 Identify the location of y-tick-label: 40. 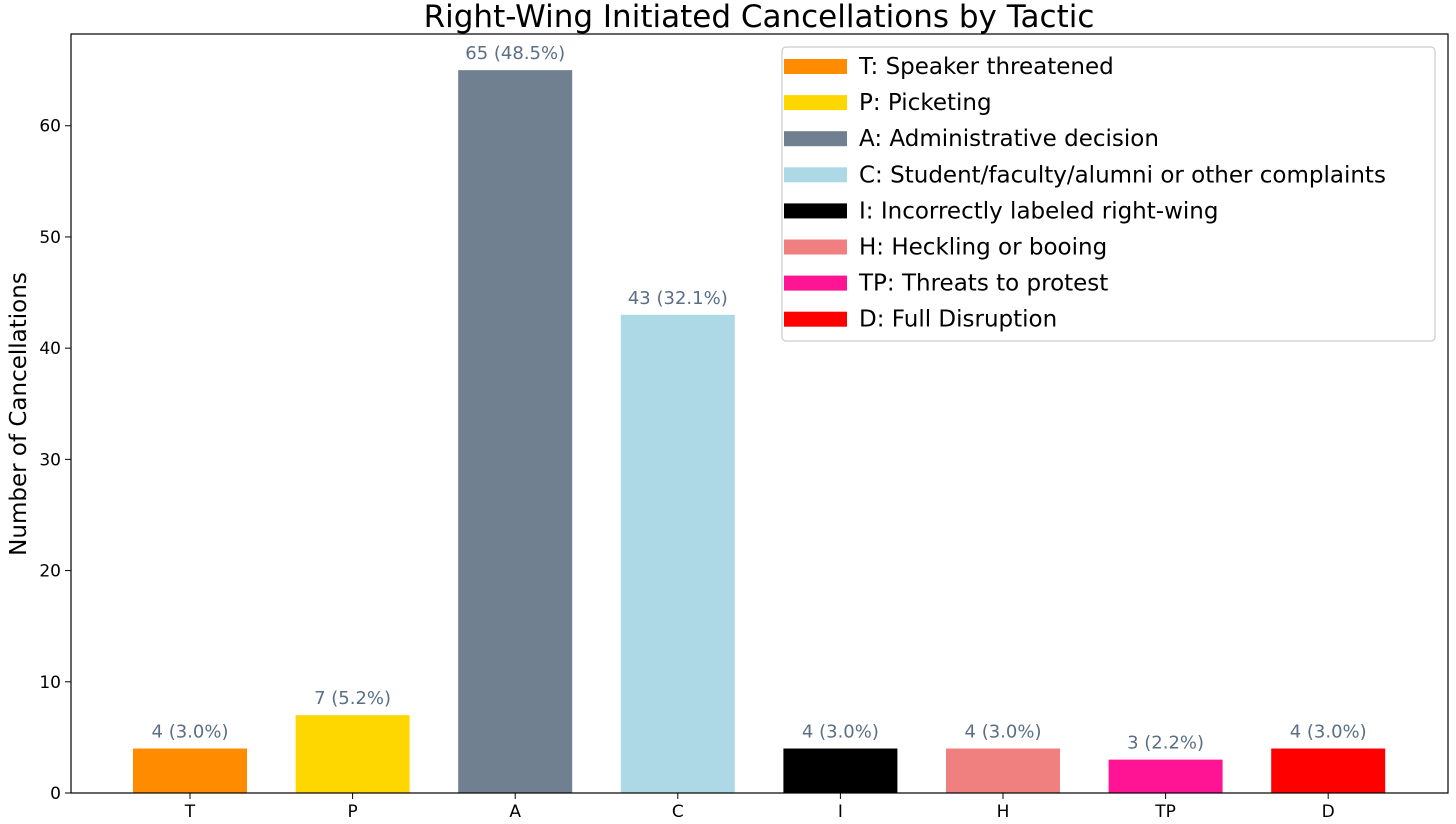
(50, 349).